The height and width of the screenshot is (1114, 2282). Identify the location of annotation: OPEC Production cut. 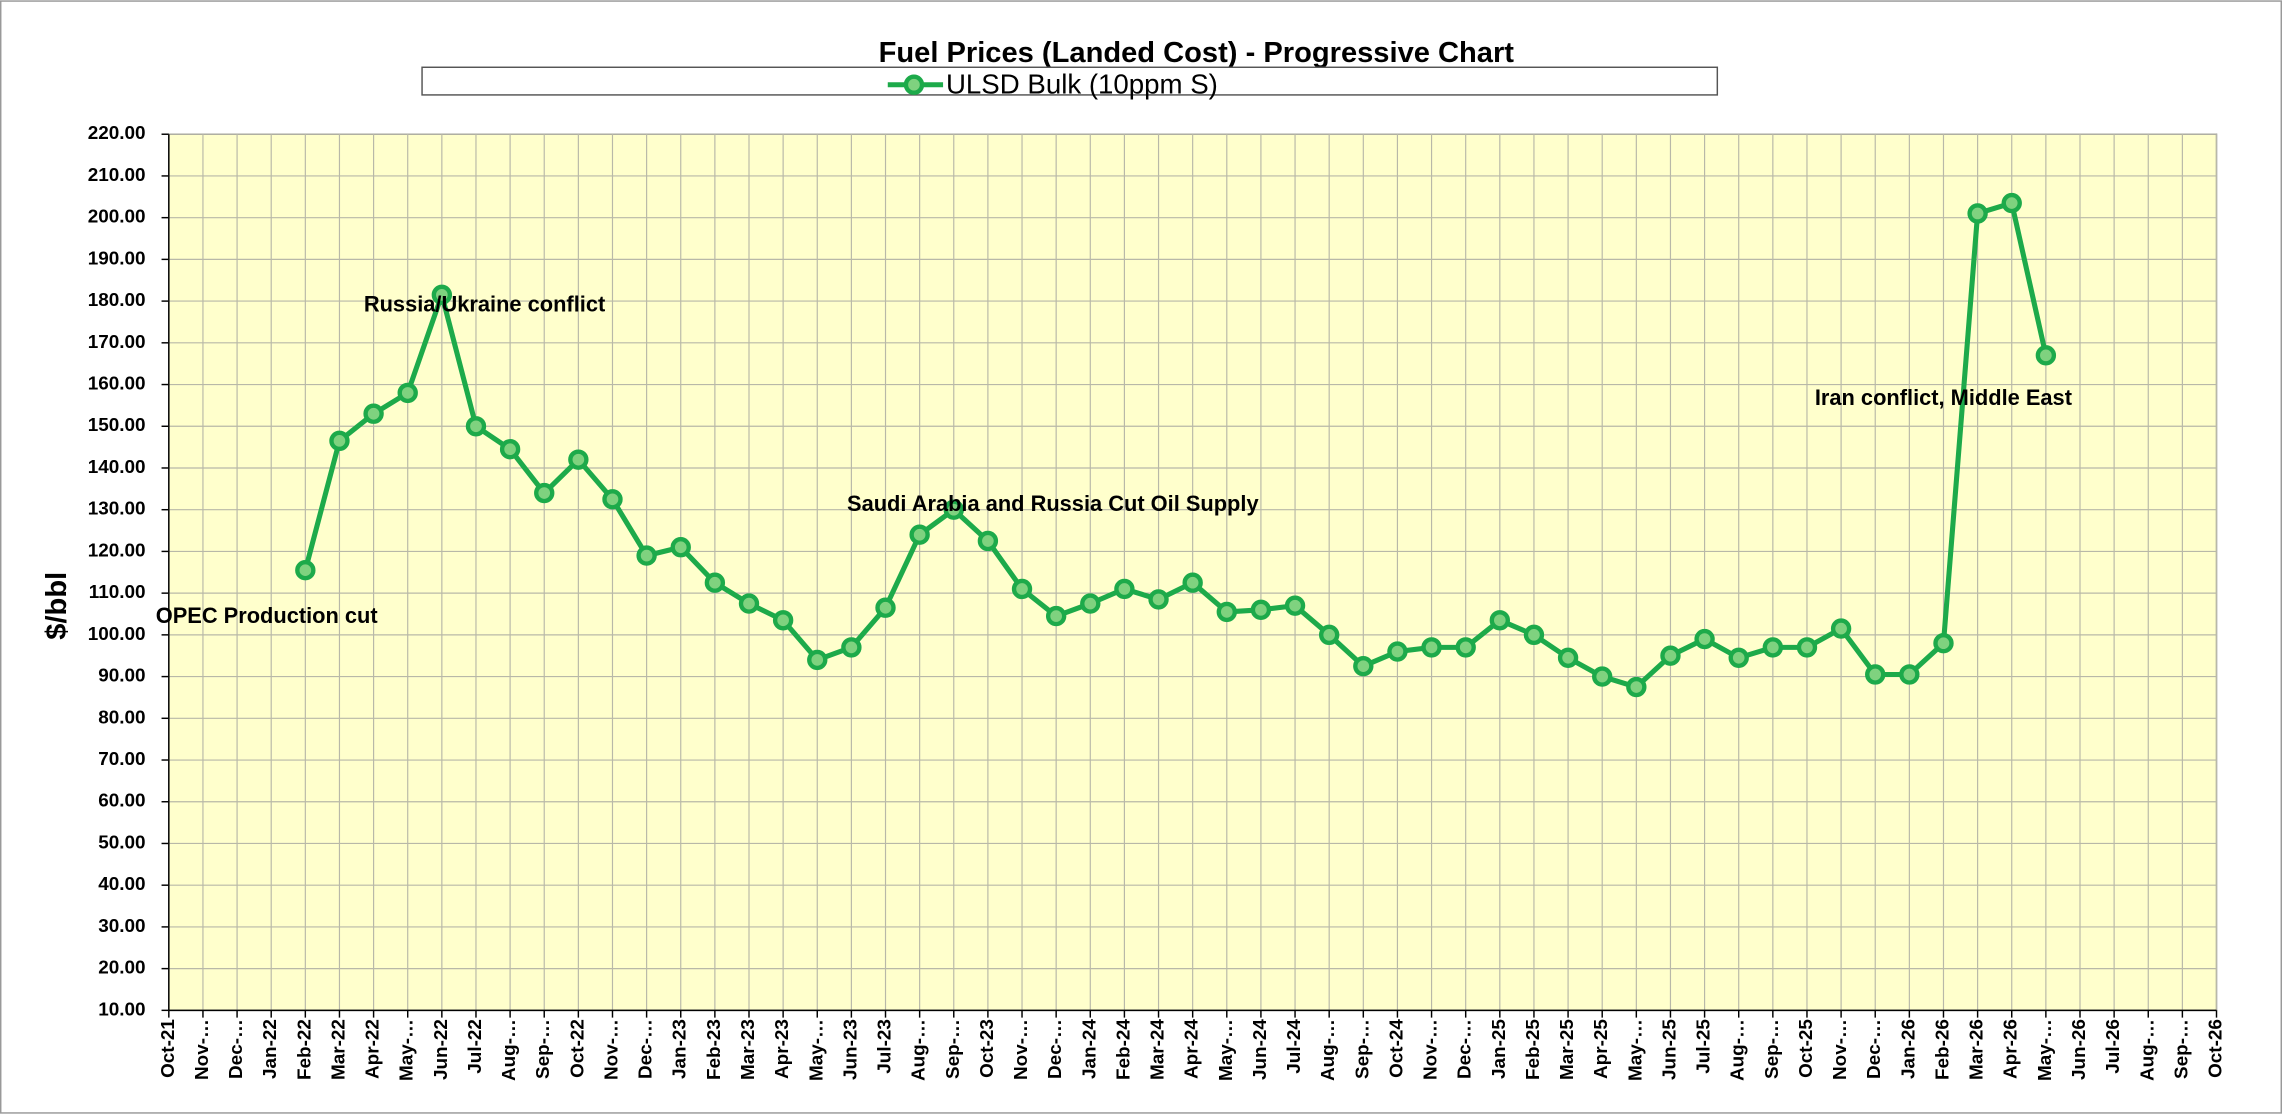
(267, 615).